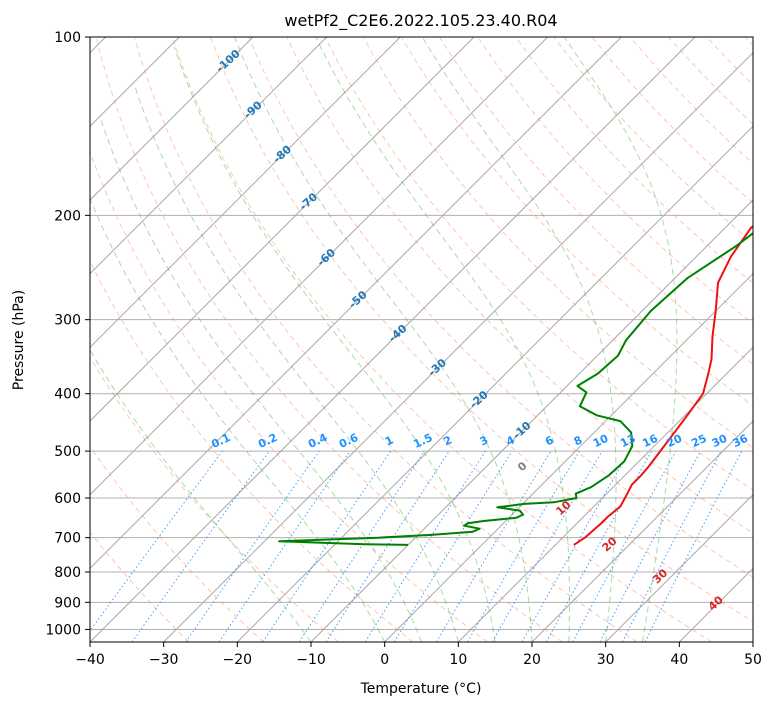 The image size is (775, 708). I want to click on y-tick-label: 500, so click(67, 452).